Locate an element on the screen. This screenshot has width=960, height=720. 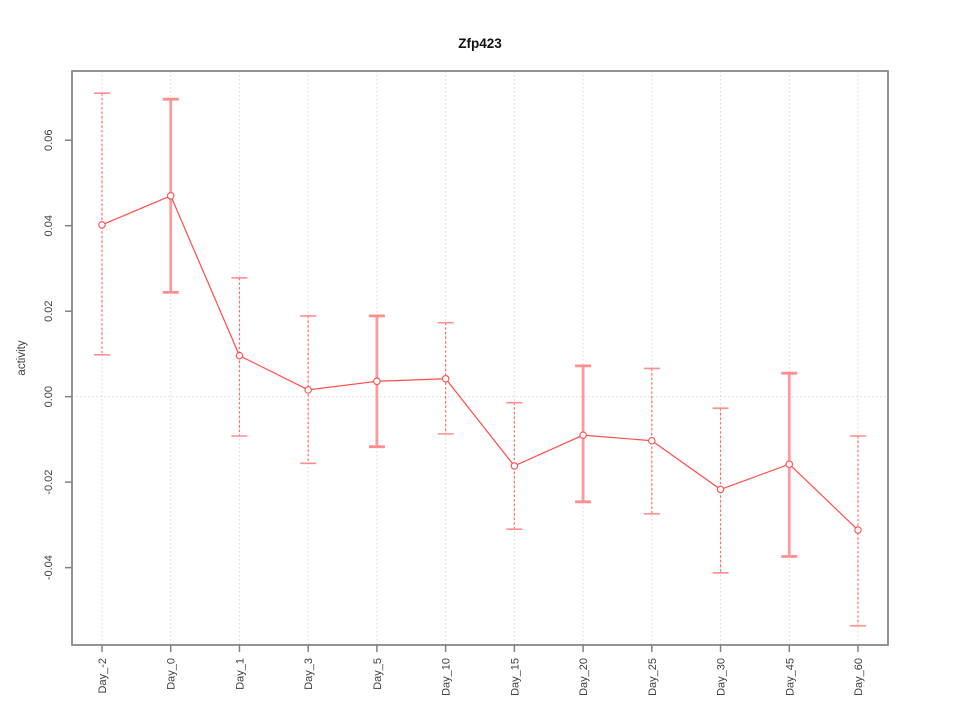
x-tick-label: Day_25 is located at coordinates (653, 677).